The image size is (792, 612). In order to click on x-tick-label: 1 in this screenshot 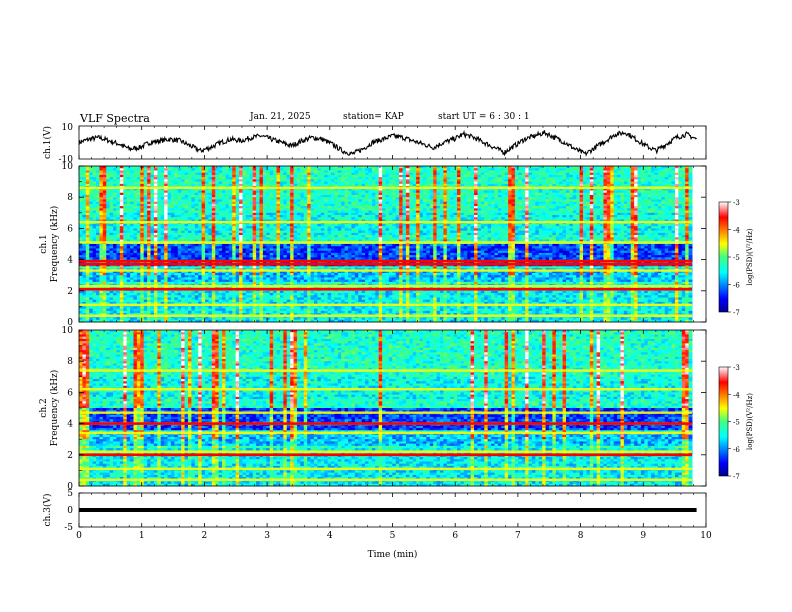, I will do `click(142, 536)`.